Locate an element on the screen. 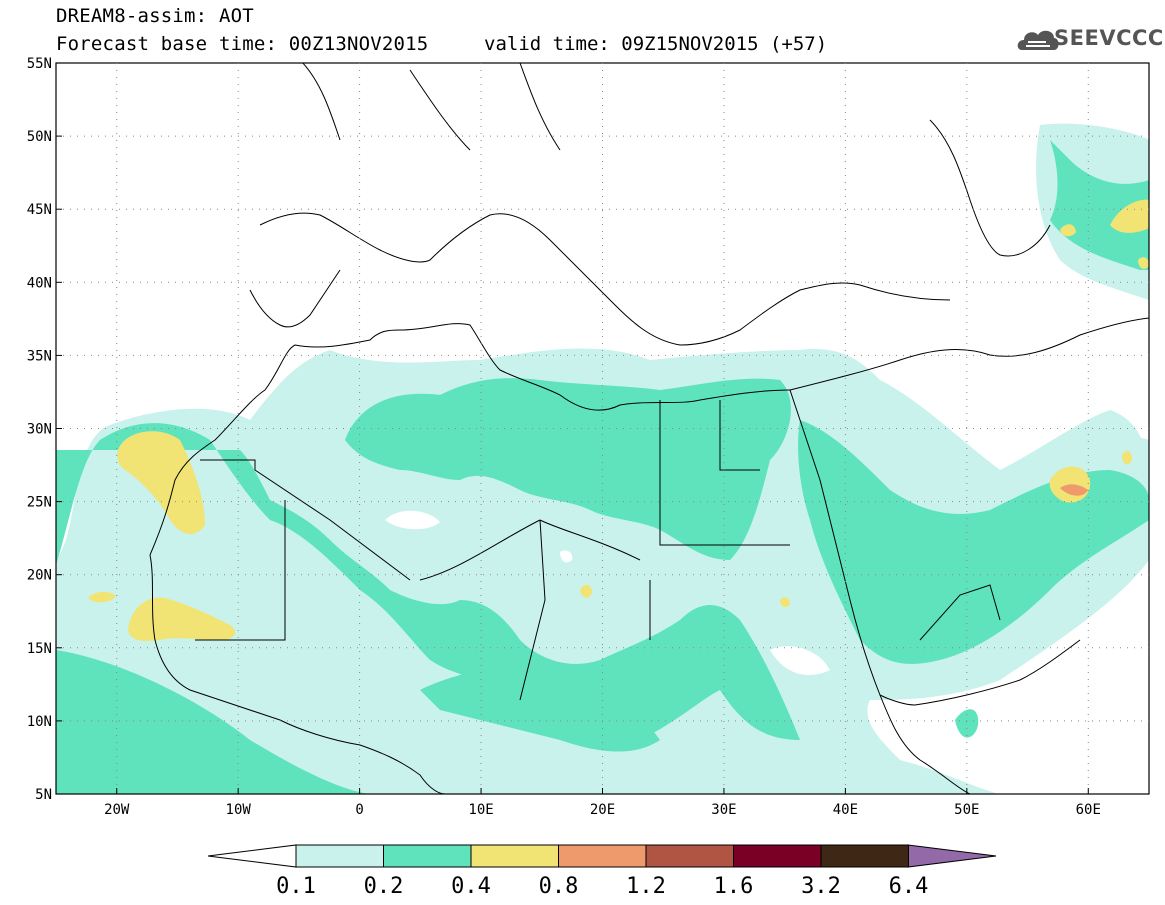  colorbar-label: 0.8 is located at coordinates (559, 886).